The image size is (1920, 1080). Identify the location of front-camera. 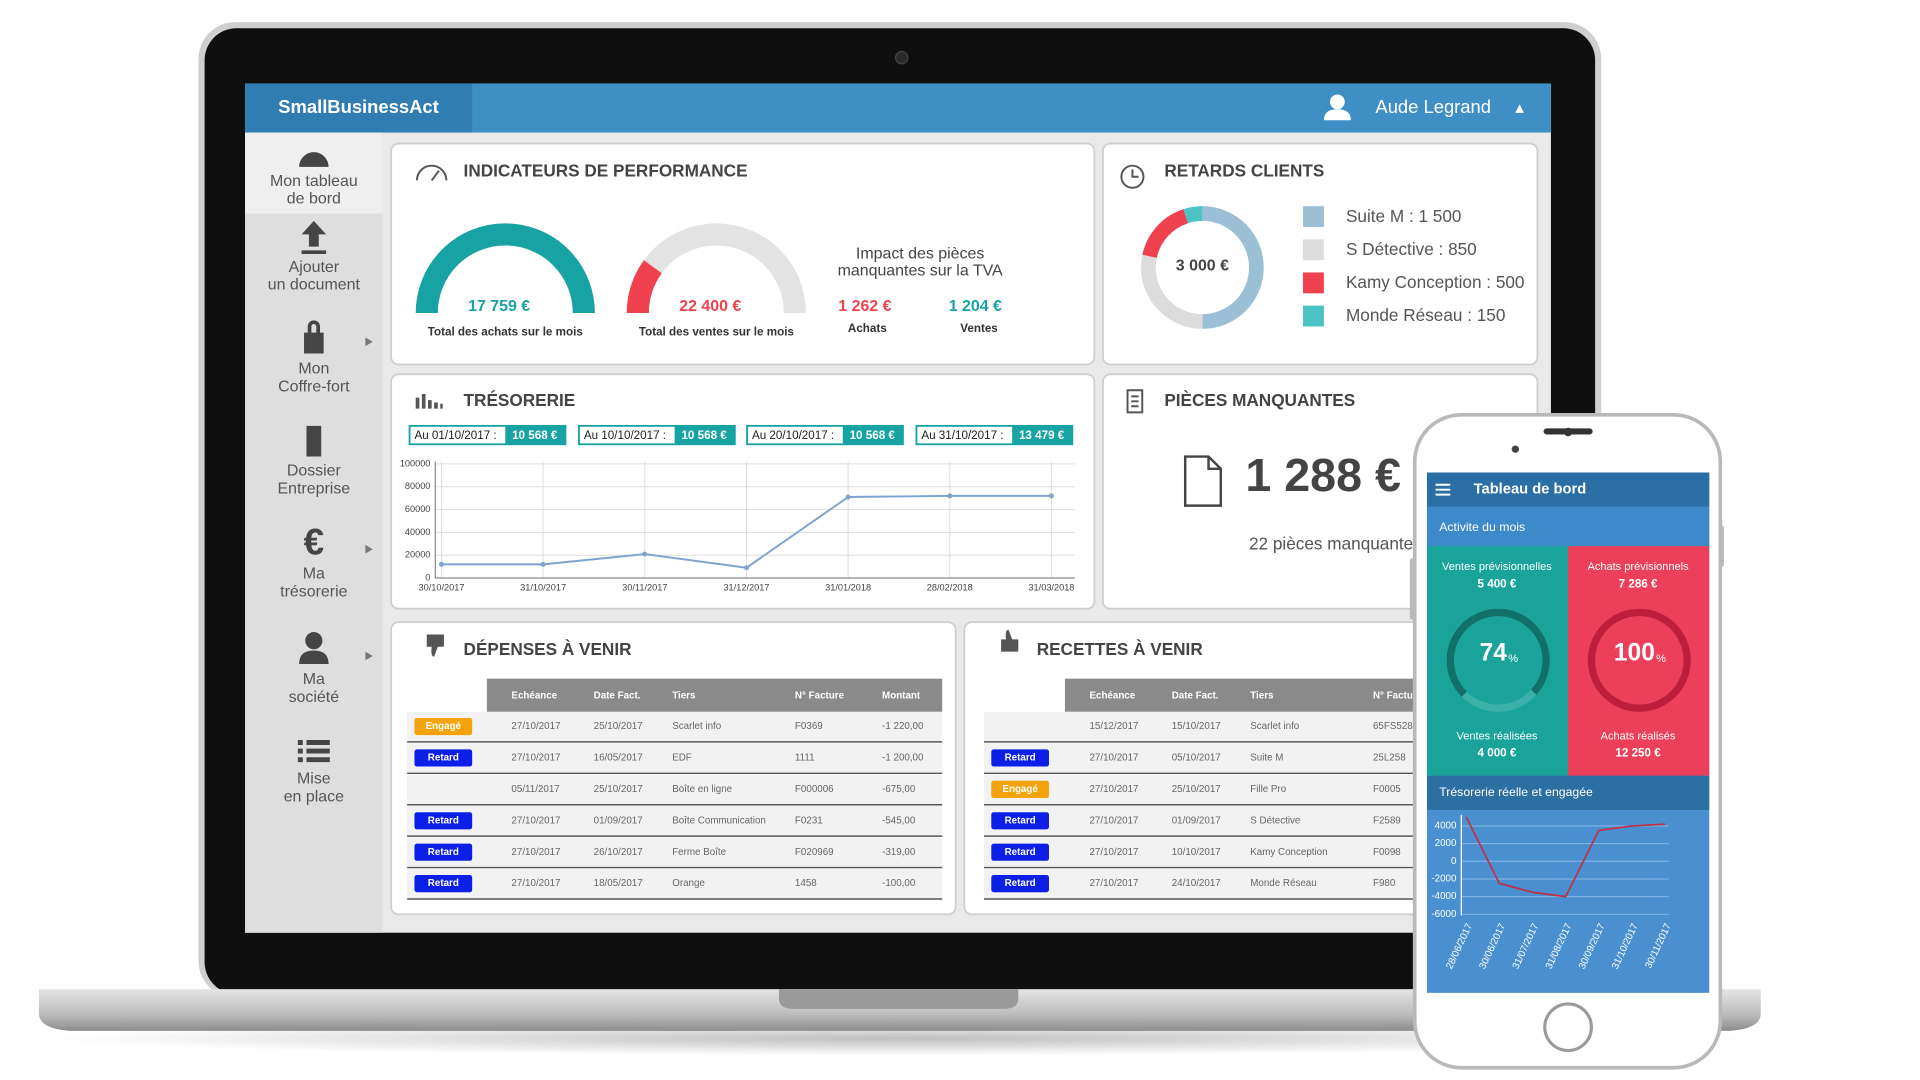
(1568, 432).